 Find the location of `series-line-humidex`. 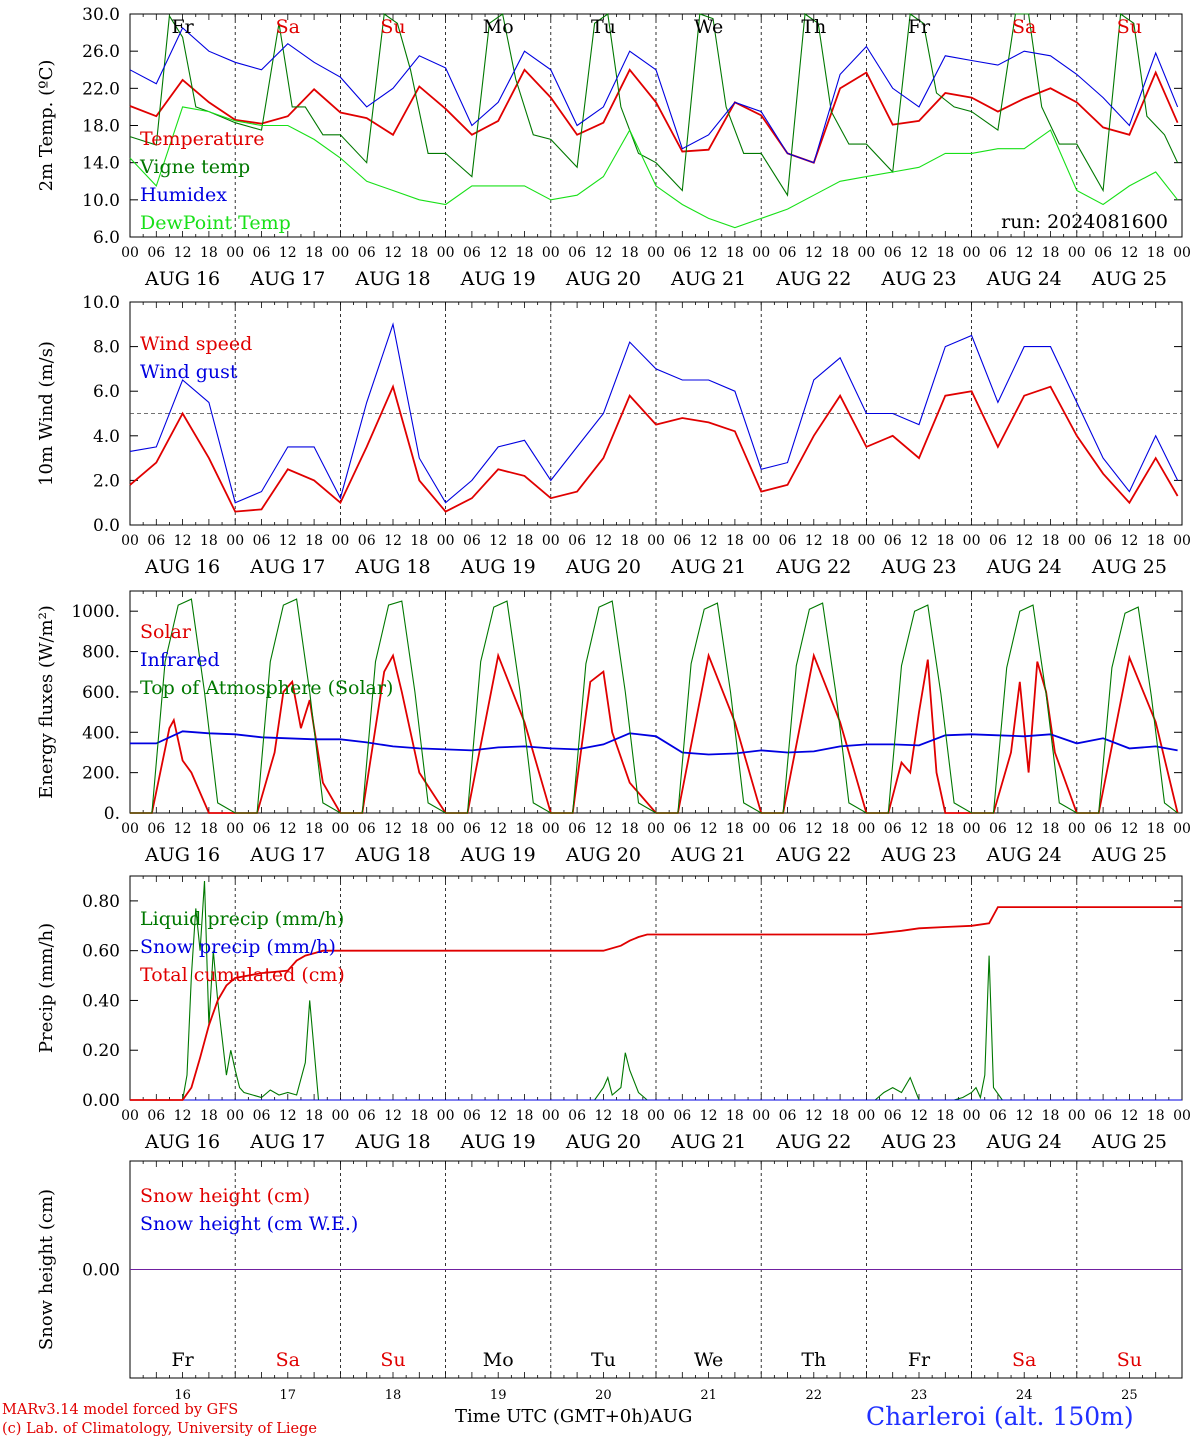

series-line-humidex is located at coordinates (654, 95).